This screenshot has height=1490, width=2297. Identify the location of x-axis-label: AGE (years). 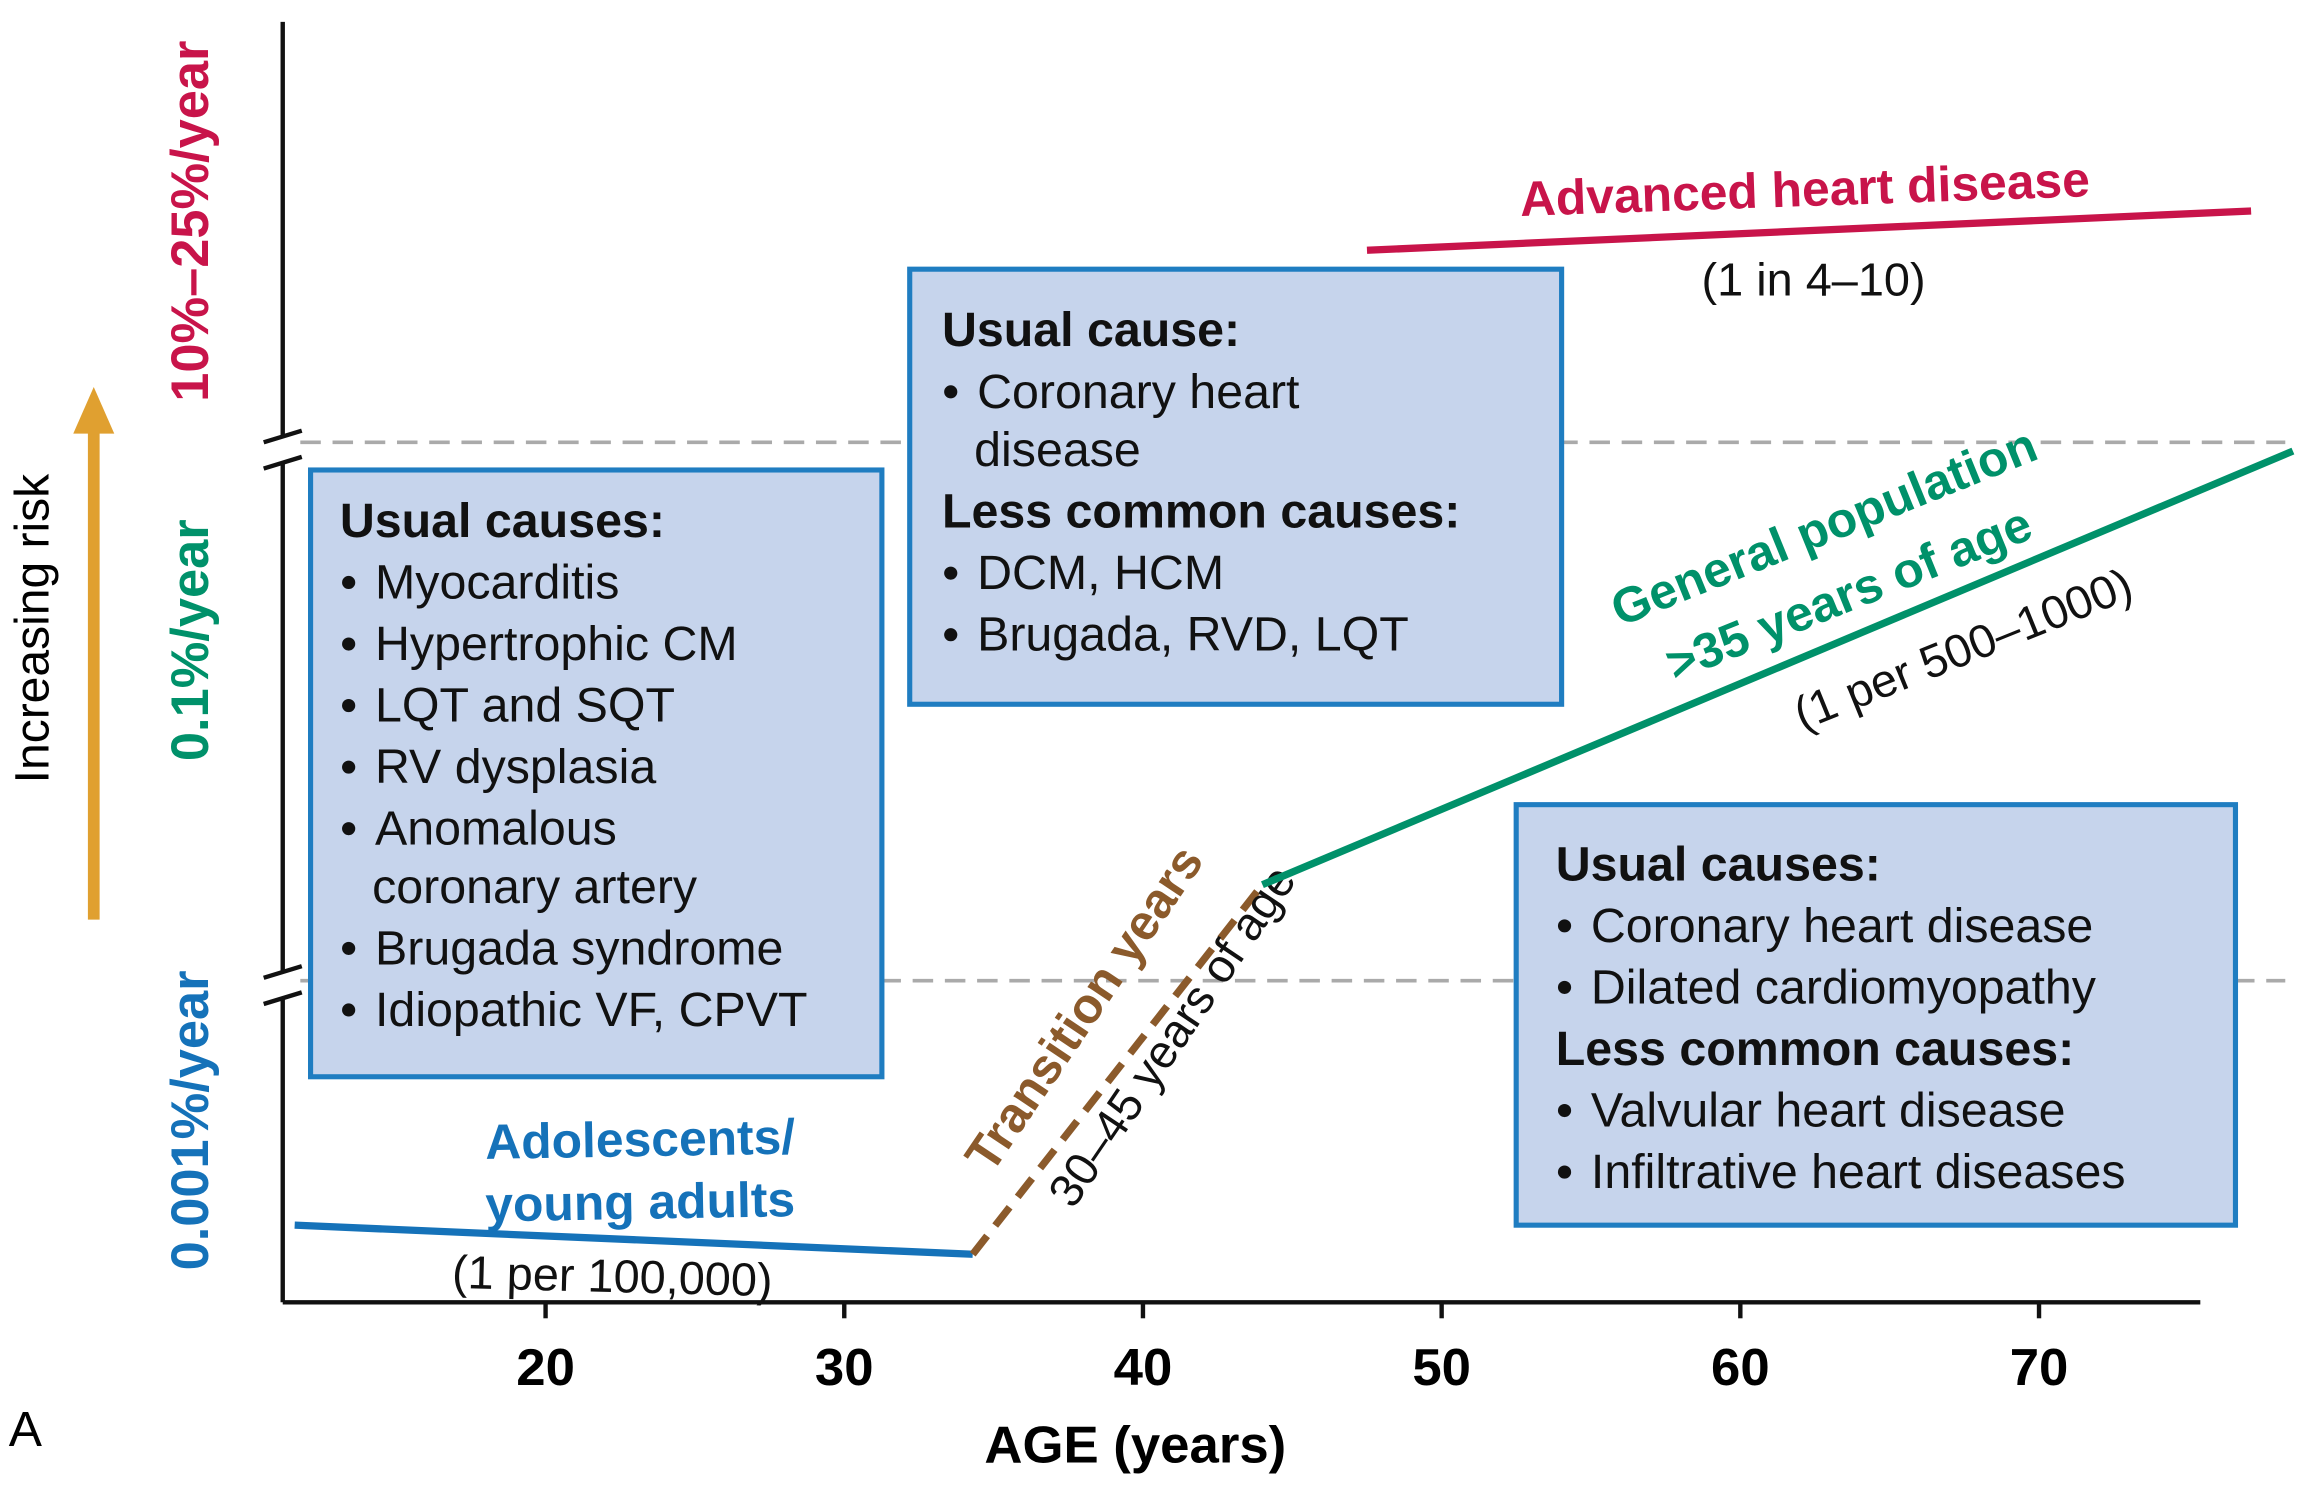
(1135, 1444).